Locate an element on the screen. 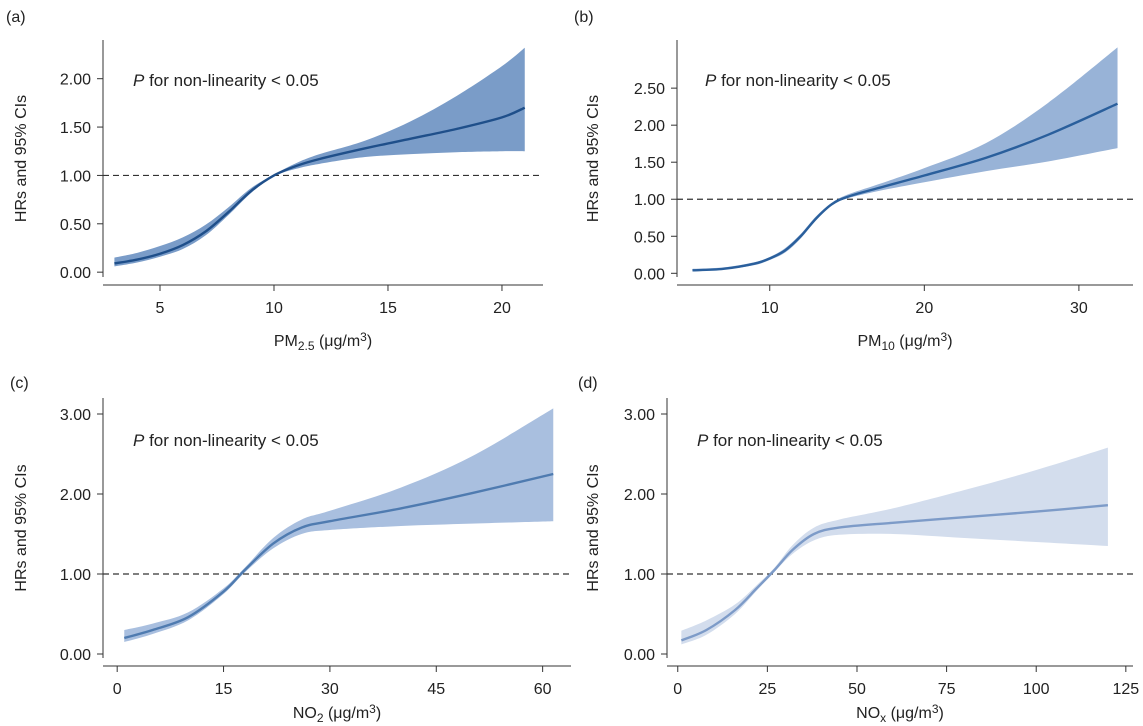  x-axis-title: PM2.5 (μg/m3) is located at coordinates (323, 341).